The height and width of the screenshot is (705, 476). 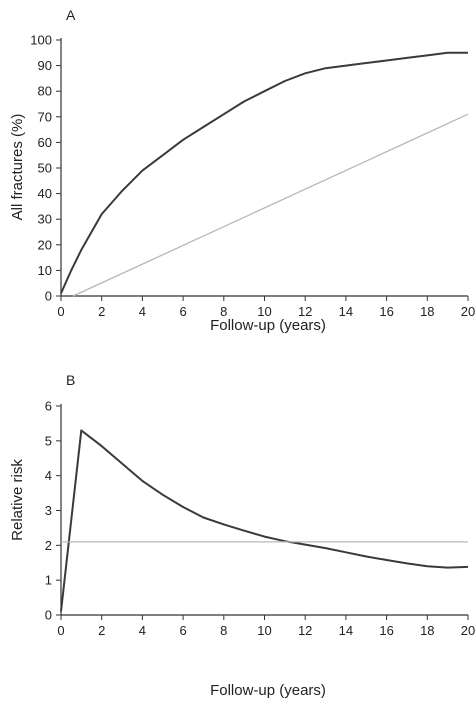 What do you see at coordinates (70, 380) in the screenshot?
I see `panel-b-letter: B` at bounding box center [70, 380].